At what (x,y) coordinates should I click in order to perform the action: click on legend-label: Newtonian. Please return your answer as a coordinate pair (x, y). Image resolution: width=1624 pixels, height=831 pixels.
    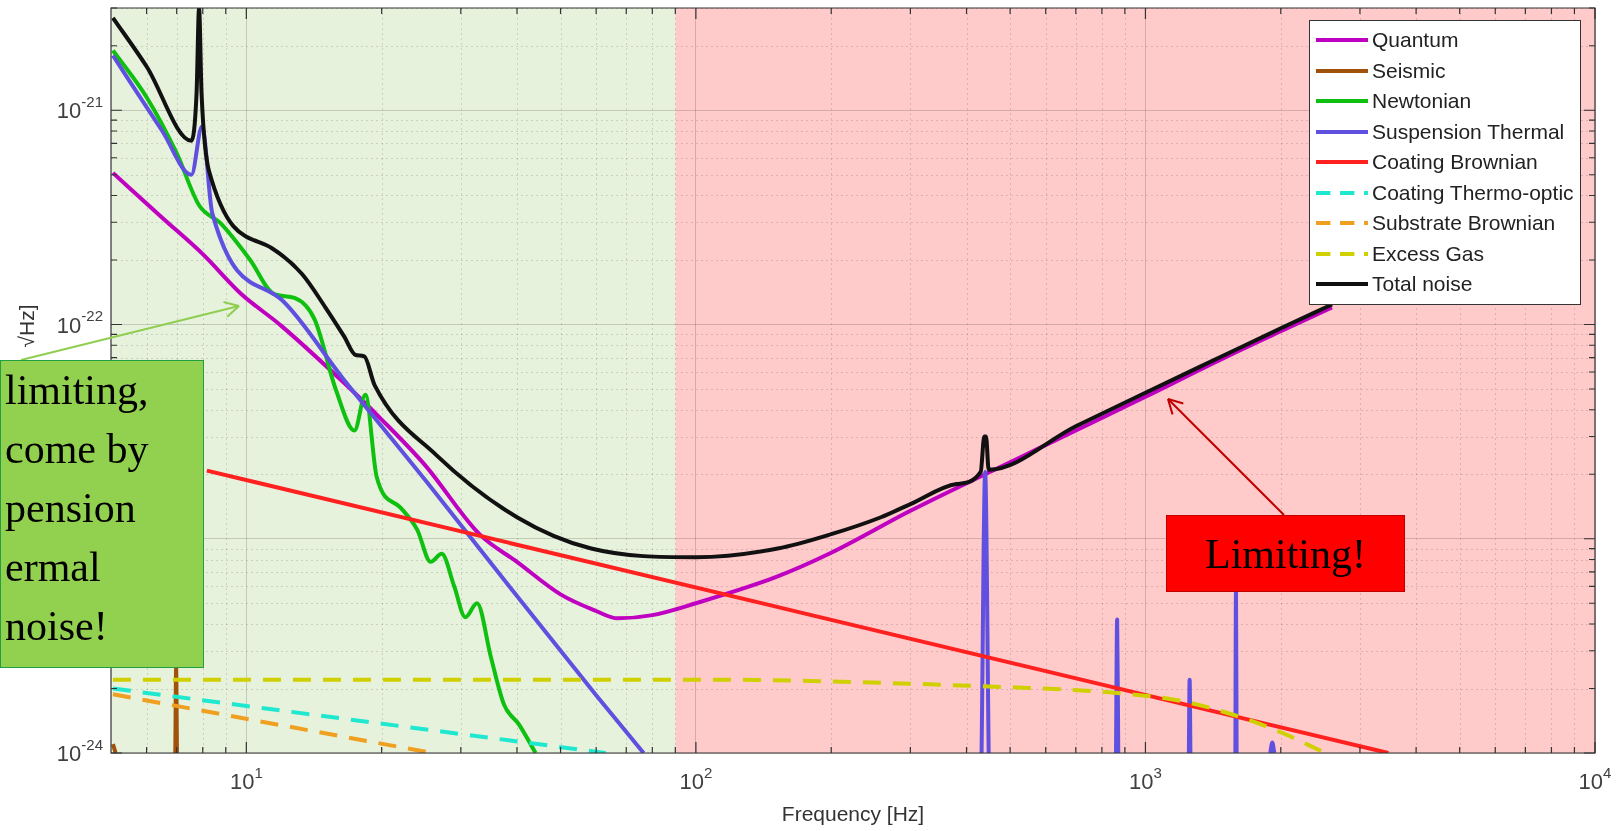
    Looking at the image, I should click on (1422, 101).